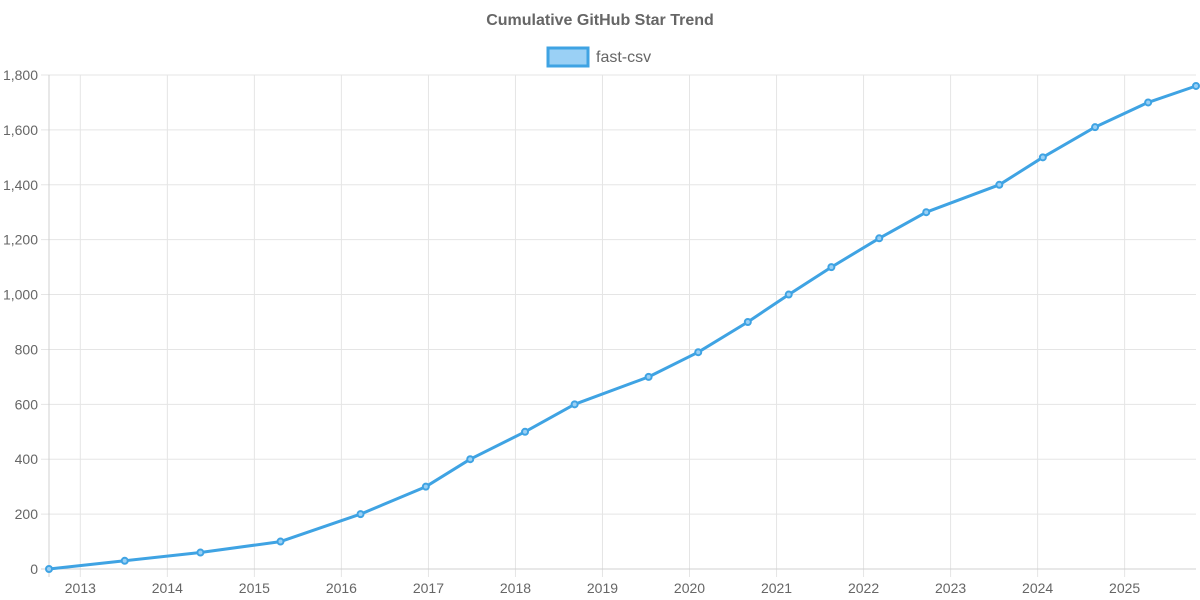  I want to click on y-tick-label: 1,600, so click(20, 130).